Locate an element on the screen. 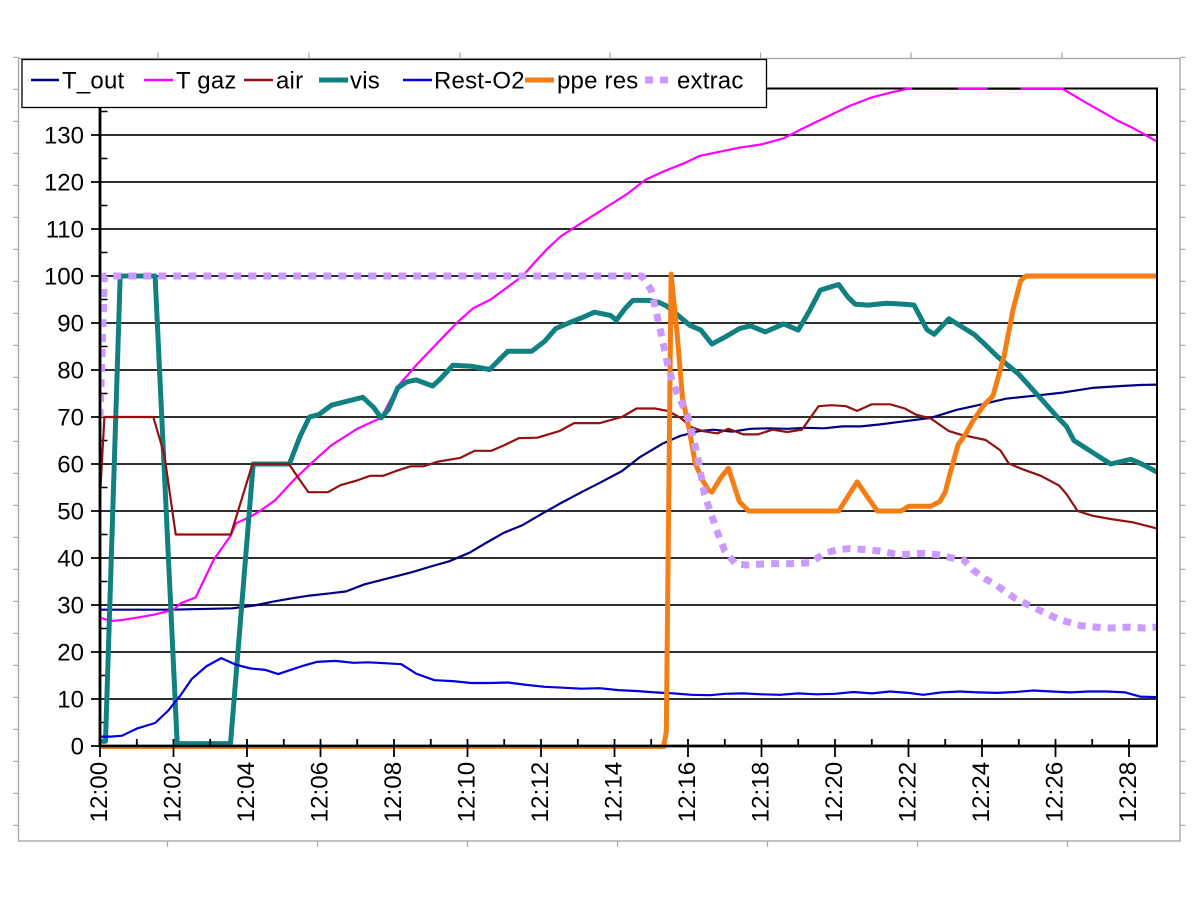  svg-text: 30 is located at coordinates (70, 605).